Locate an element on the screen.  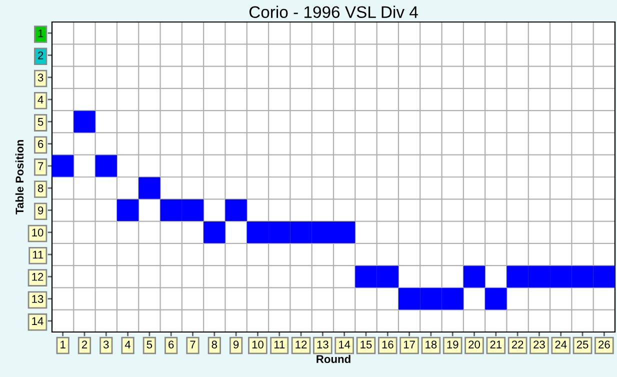
x-tick-label: 5 is located at coordinates (149, 344).